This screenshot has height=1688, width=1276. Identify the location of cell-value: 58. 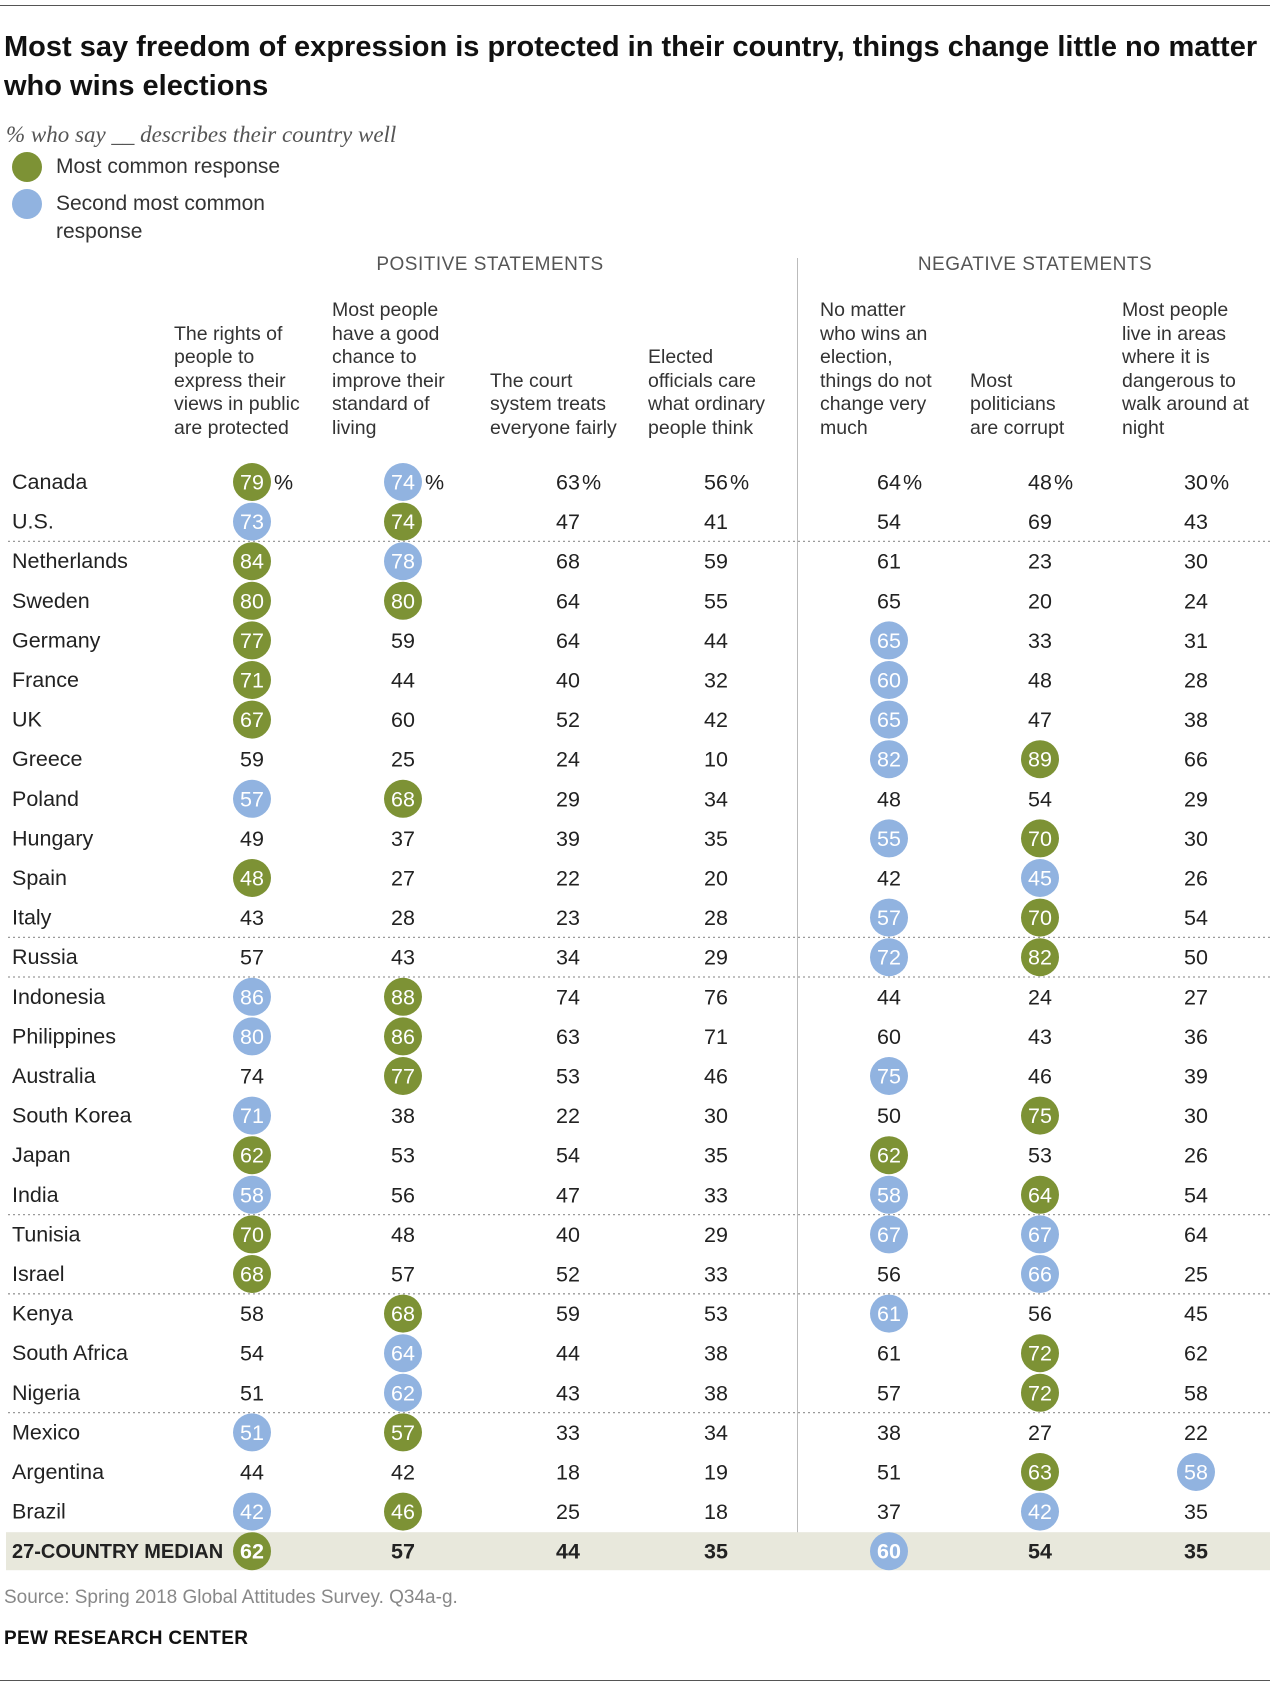
(1196, 1393).